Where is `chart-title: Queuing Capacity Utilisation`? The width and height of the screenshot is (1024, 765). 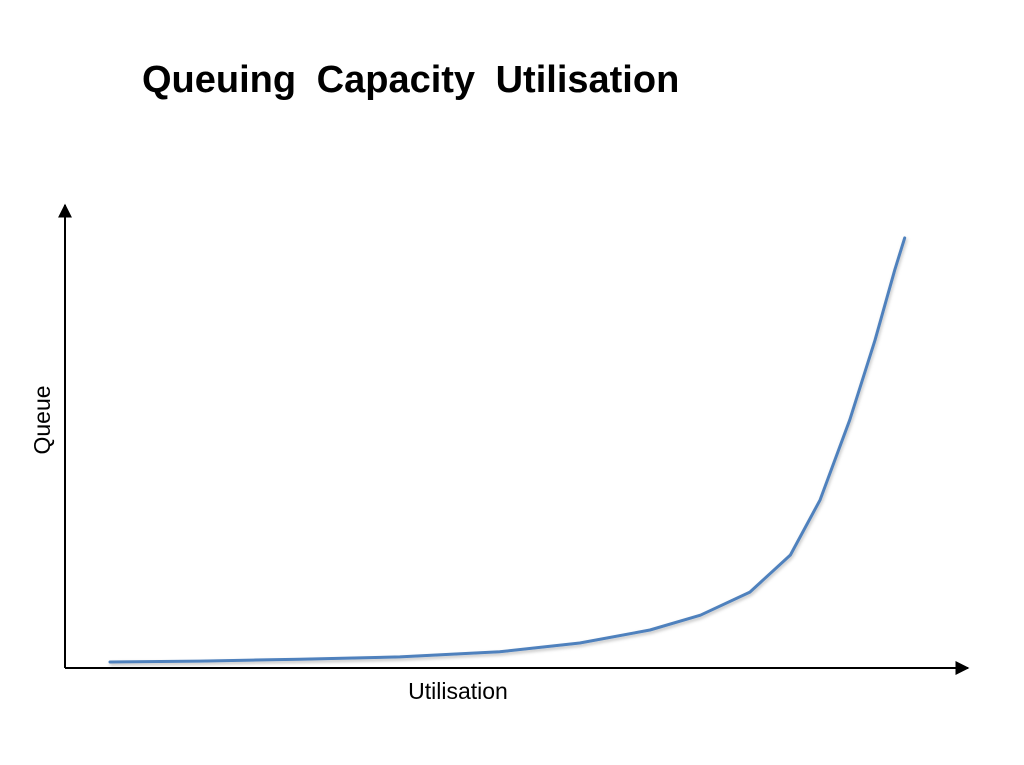 chart-title: Queuing Capacity Utilisation is located at coordinates (410, 80).